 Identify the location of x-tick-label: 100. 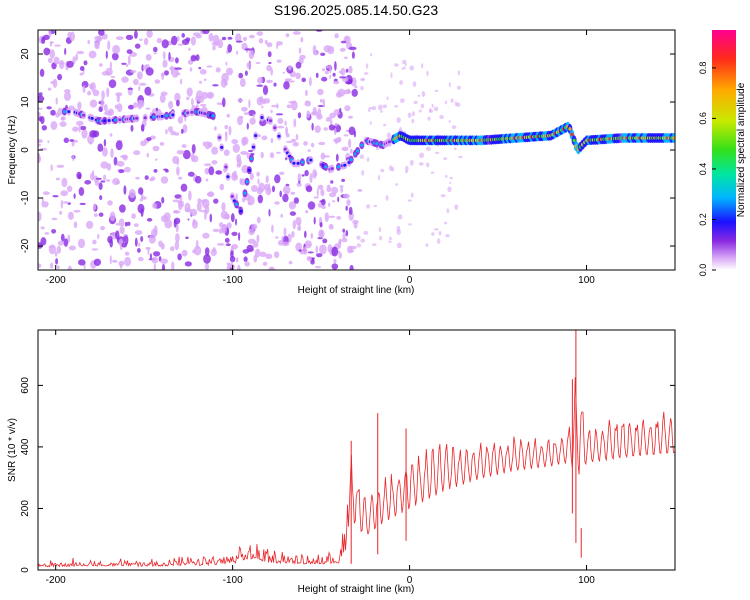
(586, 580).